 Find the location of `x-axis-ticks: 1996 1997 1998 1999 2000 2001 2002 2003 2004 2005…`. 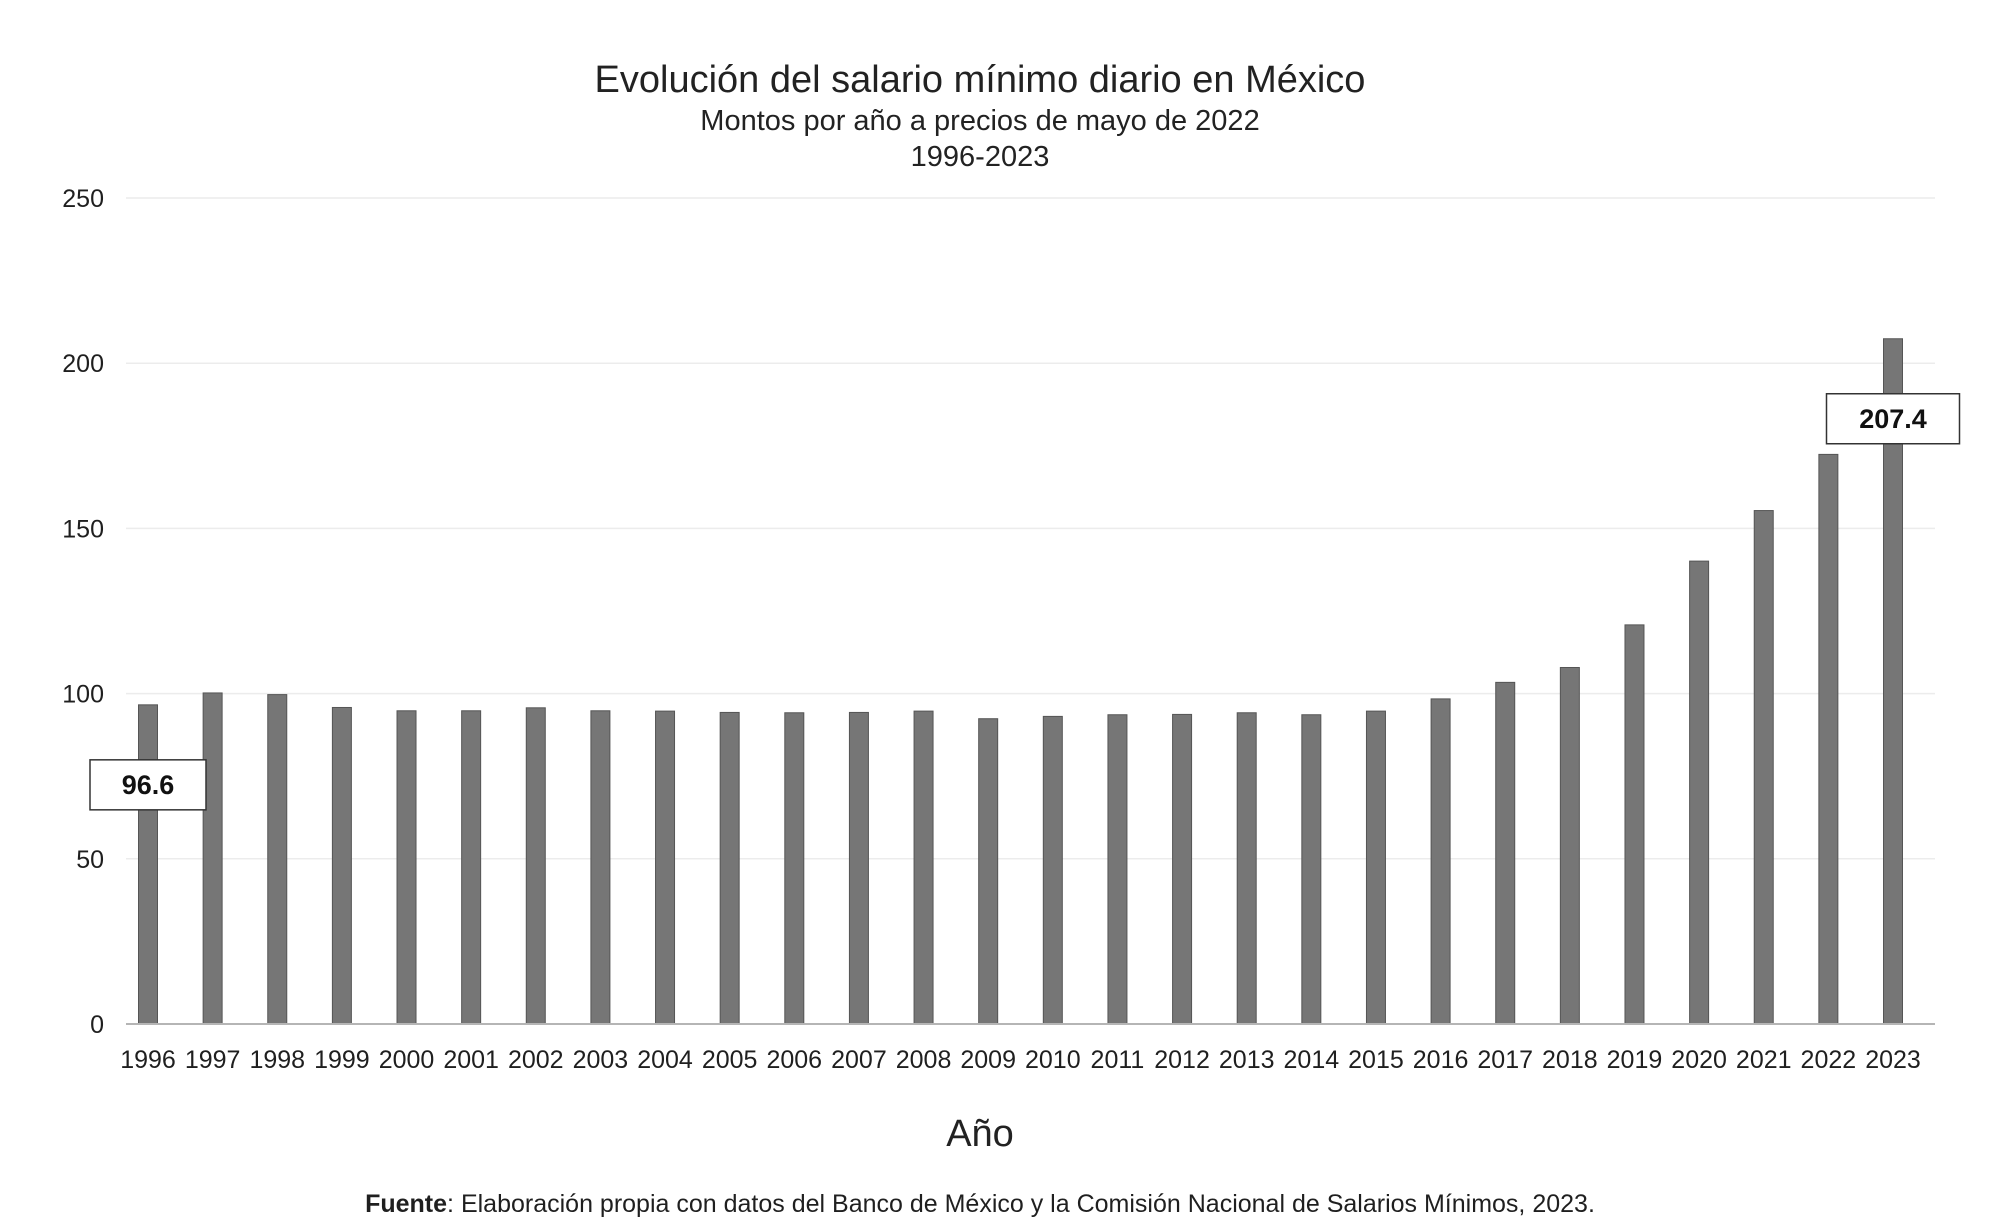

x-axis-ticks: 1996 1997 1998 1999 2000 2001 2002 2003 2004 2005… is located at coordinates (1020, 1060).